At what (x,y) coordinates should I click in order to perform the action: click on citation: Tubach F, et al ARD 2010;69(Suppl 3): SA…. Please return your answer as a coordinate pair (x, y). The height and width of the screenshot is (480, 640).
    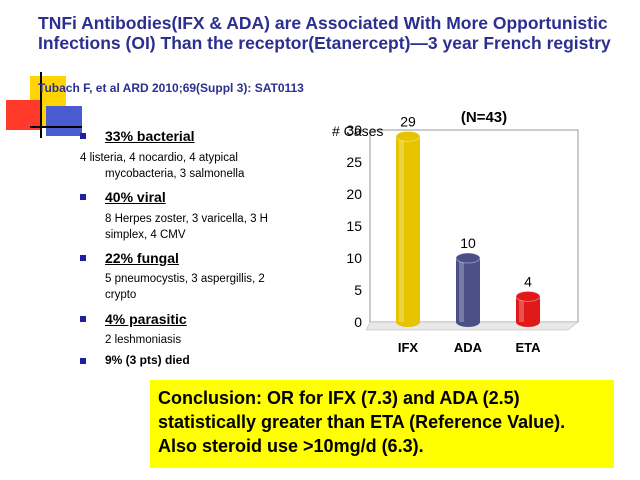
    Looking at the image, I should click on (171, 88).